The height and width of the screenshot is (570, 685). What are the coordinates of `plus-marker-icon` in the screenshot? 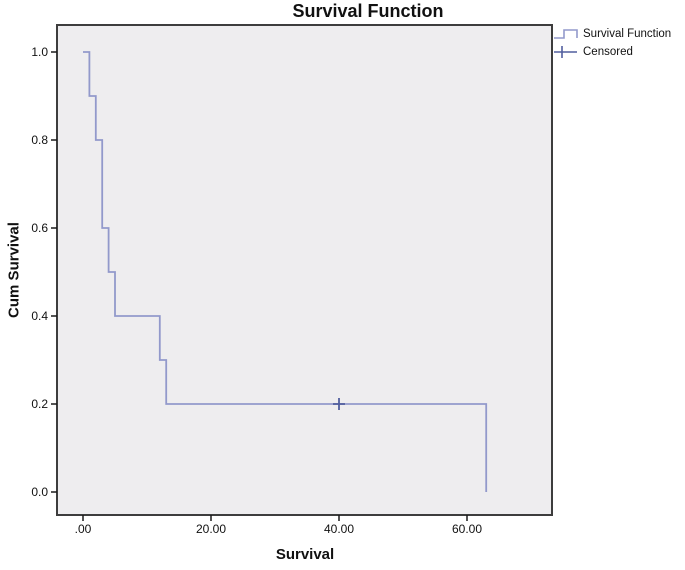 It's located at (568, 52).